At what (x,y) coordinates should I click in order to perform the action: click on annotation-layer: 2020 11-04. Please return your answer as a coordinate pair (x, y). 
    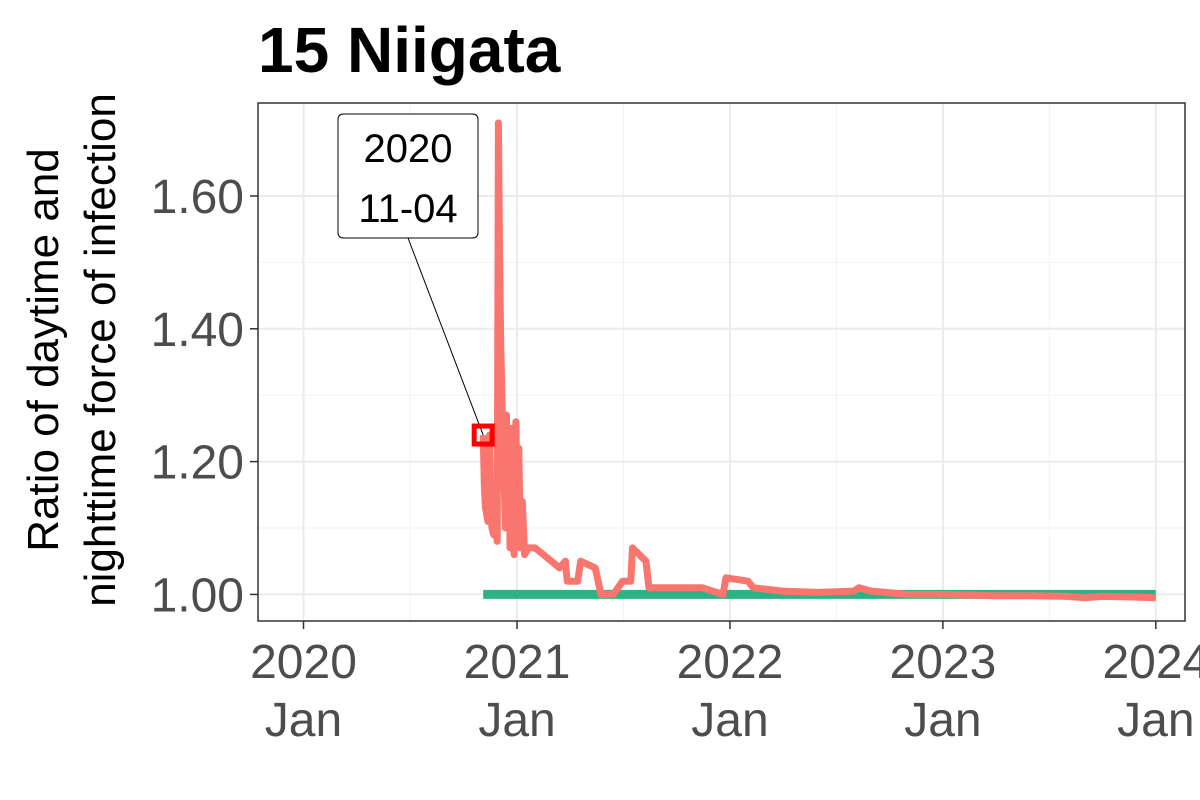
    Looking at the image, I should click on (416, 280).